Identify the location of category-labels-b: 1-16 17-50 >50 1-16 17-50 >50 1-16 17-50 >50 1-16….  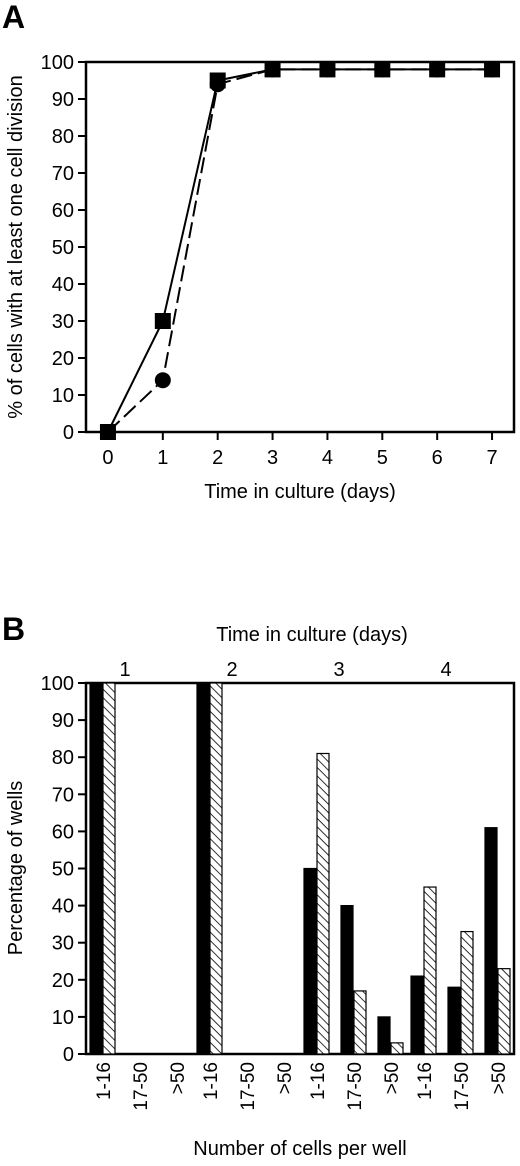
(302, 1086).